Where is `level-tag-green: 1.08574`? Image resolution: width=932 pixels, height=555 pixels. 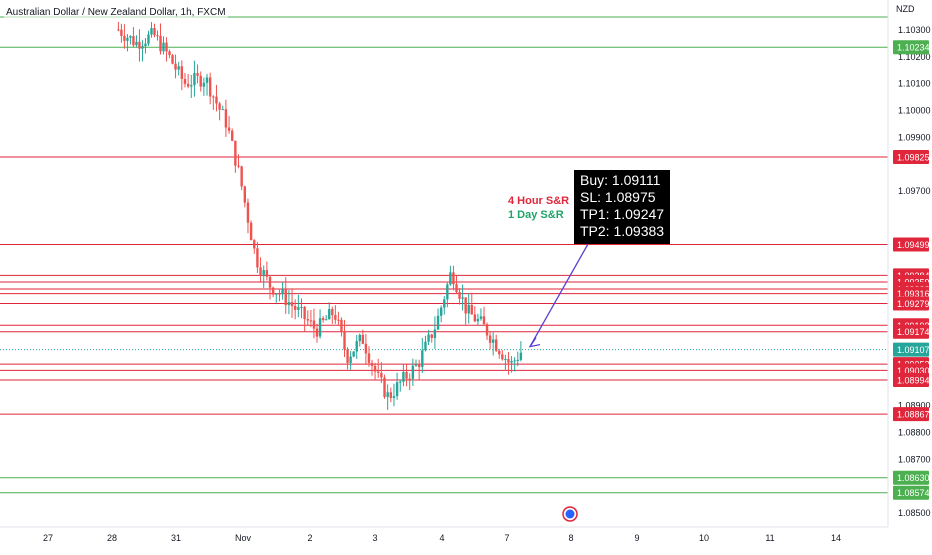 level-tag-green: 1.08574 is located at coordinates (913, 493).